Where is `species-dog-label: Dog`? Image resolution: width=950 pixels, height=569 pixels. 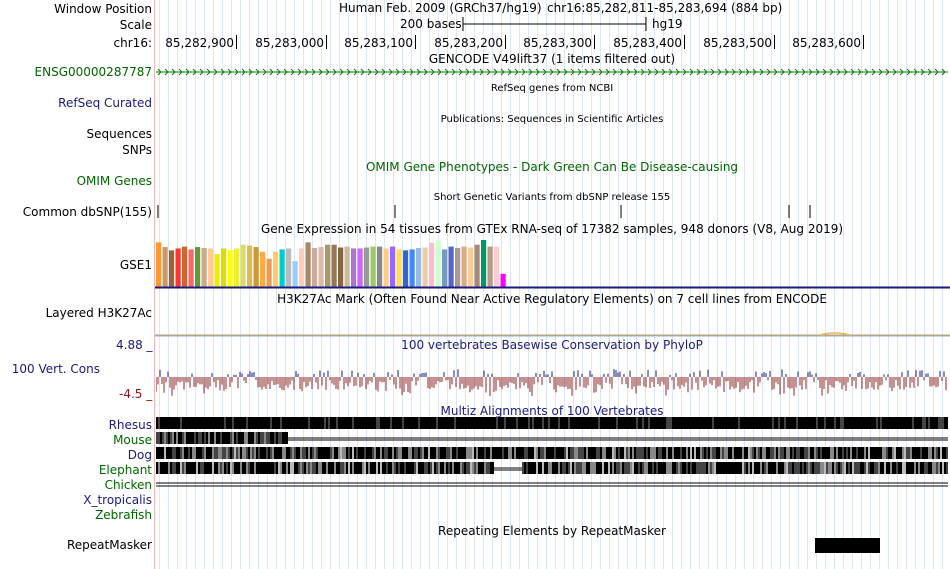 species-dog-label: Dog is located at coordinates (139, 455).